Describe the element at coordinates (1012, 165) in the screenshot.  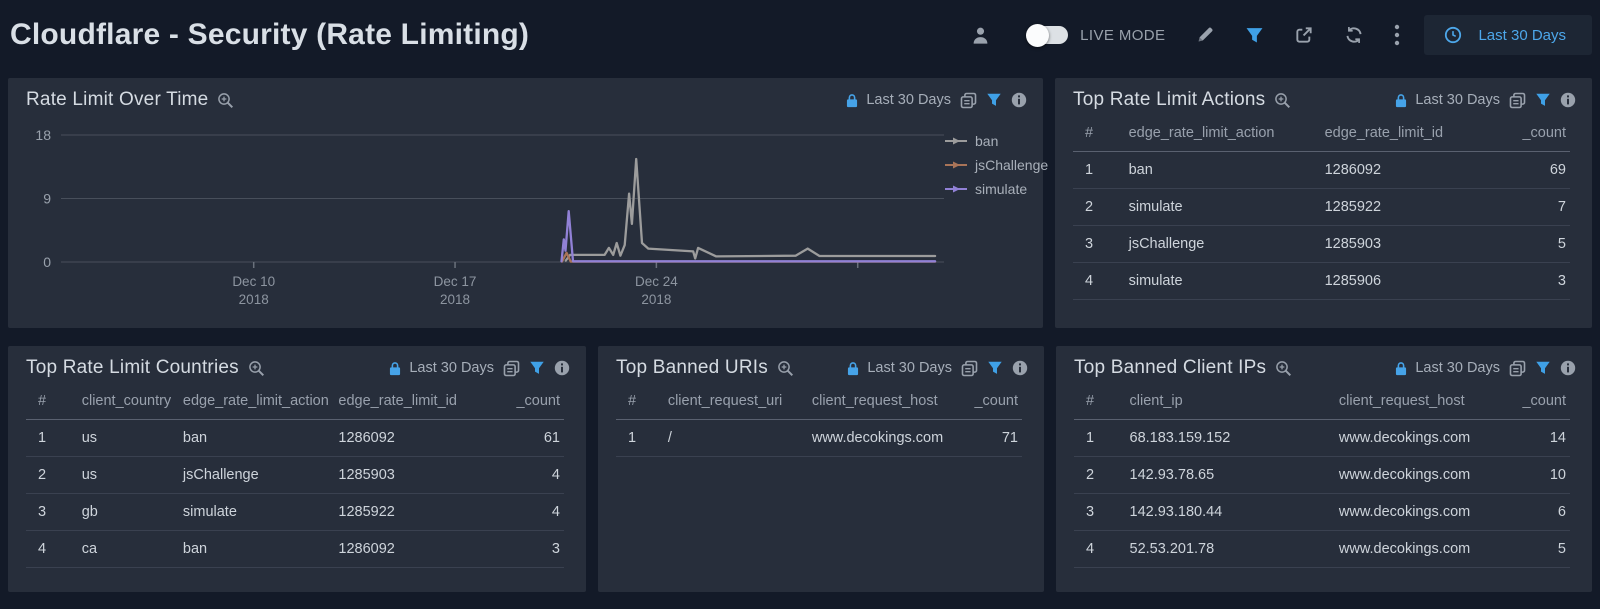
I see `legend-label: jsChallenge` at that location.